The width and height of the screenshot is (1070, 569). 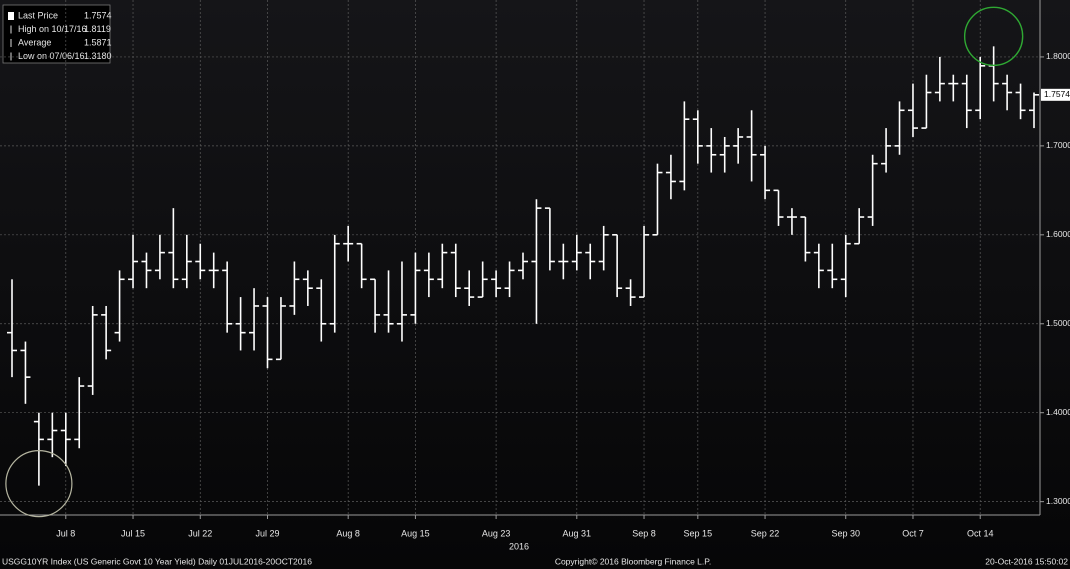 I want to click on legend-label: Average, so click(x=34, y=42).